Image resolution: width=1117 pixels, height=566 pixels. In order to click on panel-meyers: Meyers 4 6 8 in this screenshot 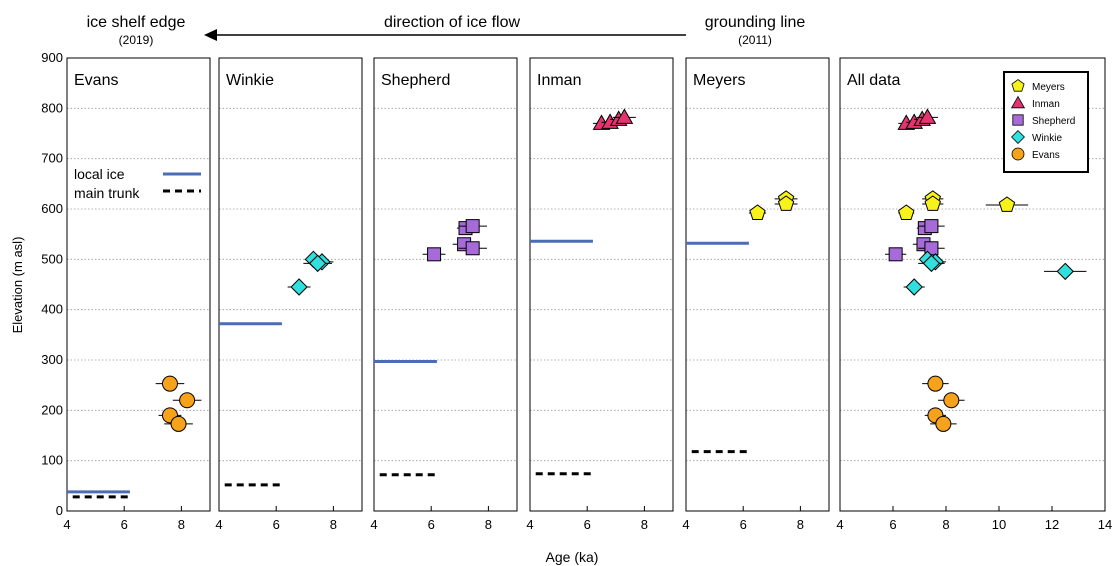, I will do `click(756, 294)`.